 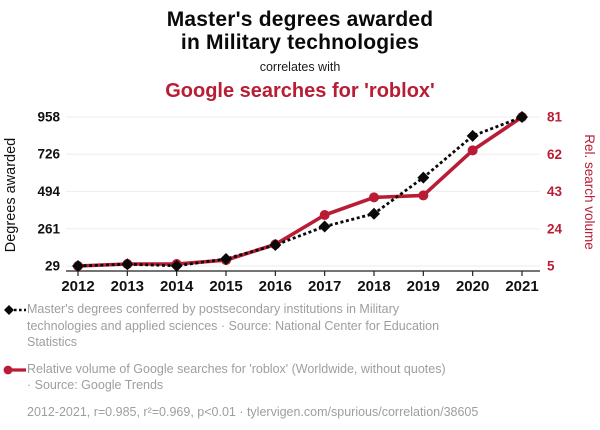 I want to click on svg-text: 2018, so click(x=373, y=286).